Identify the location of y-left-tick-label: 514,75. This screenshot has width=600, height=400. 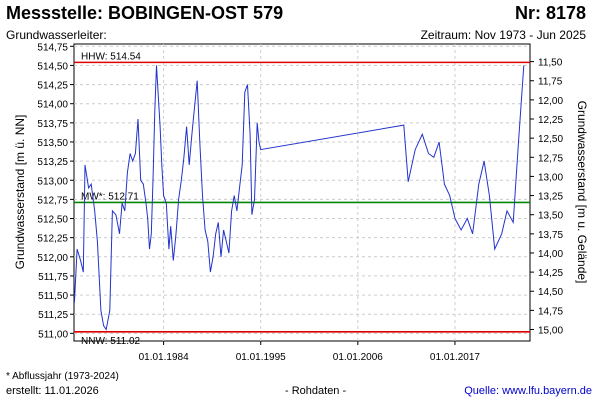
(52, 47).